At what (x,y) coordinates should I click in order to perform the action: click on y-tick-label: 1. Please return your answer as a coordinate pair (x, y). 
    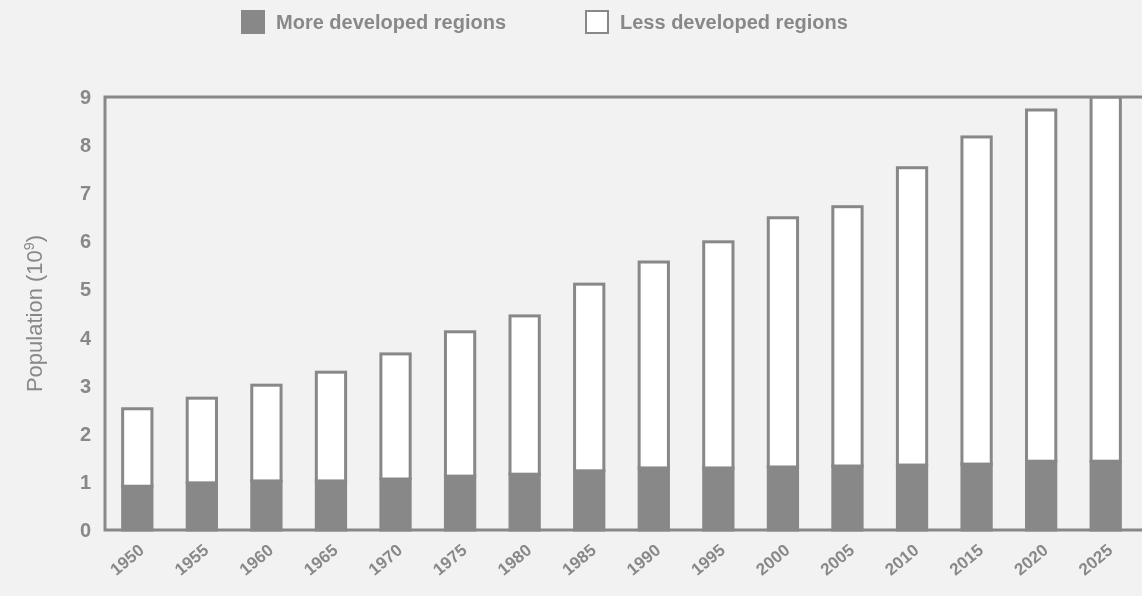
    Looking at the image, I should click on (85, 481).